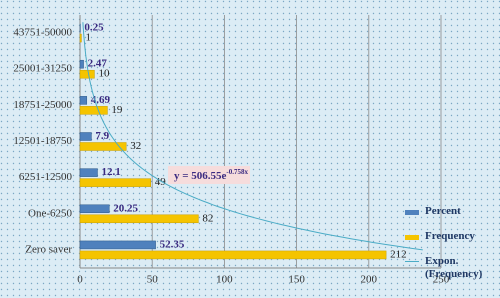 This screenshot has height=298, width=500. What do you see at coordinates (172, 244) in the screenshot?
I see `data-label: 52.35` at bounding box center [172, 244].